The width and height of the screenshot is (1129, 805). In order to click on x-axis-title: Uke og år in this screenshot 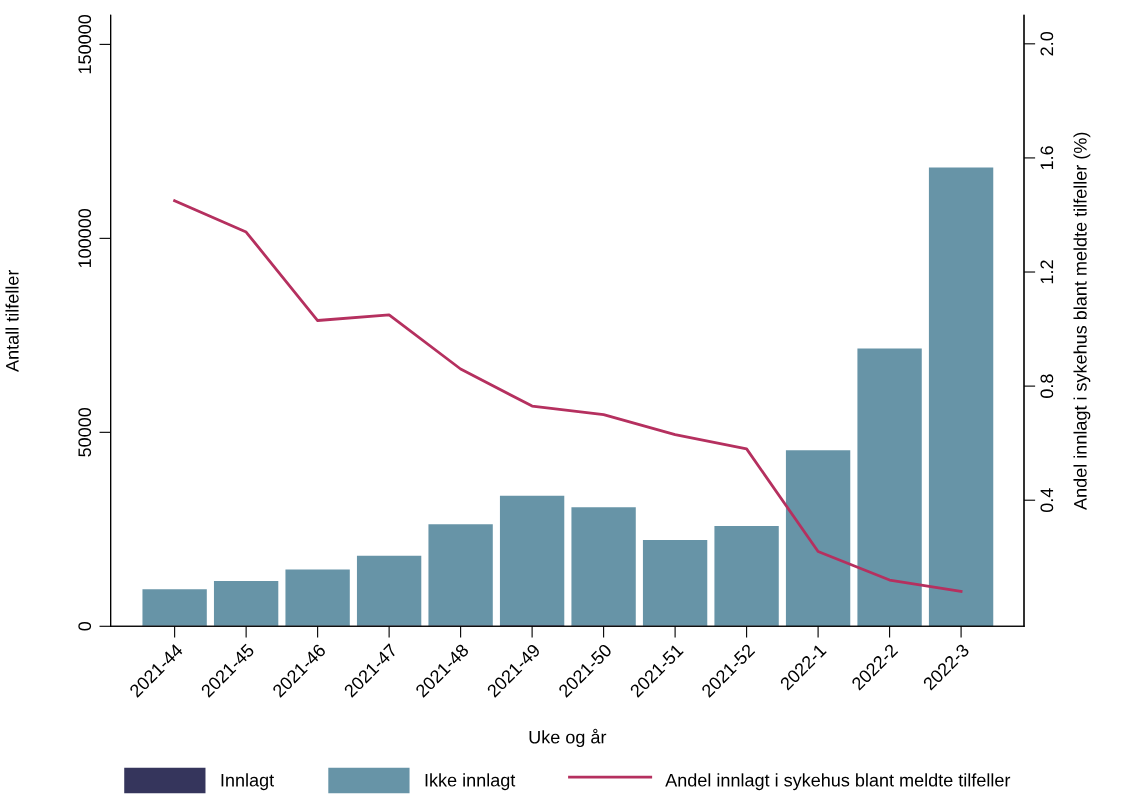, I will do `click(568, 738)`.